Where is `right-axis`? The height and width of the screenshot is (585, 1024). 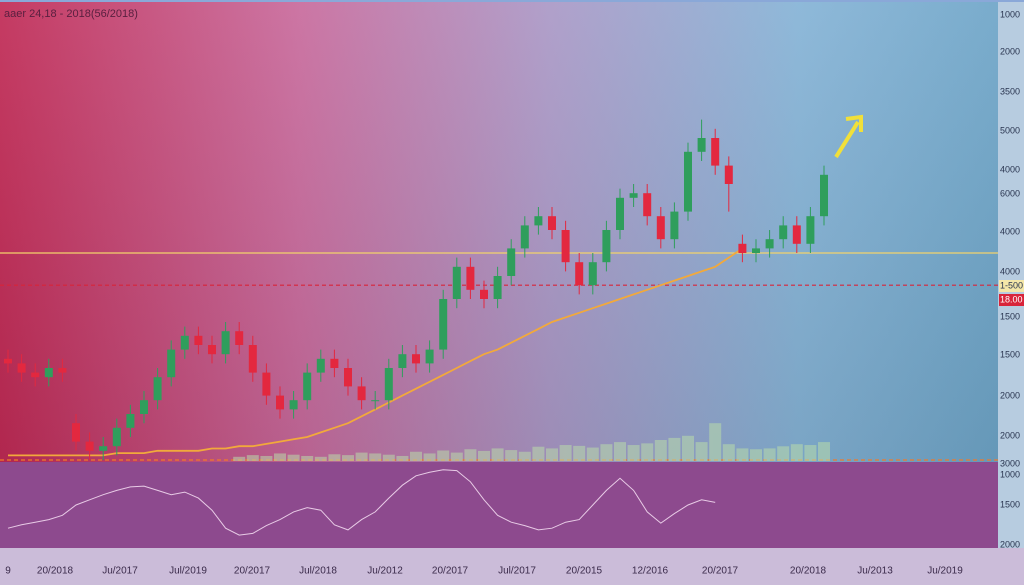 right-axis is located at coordinates (1011, 274).